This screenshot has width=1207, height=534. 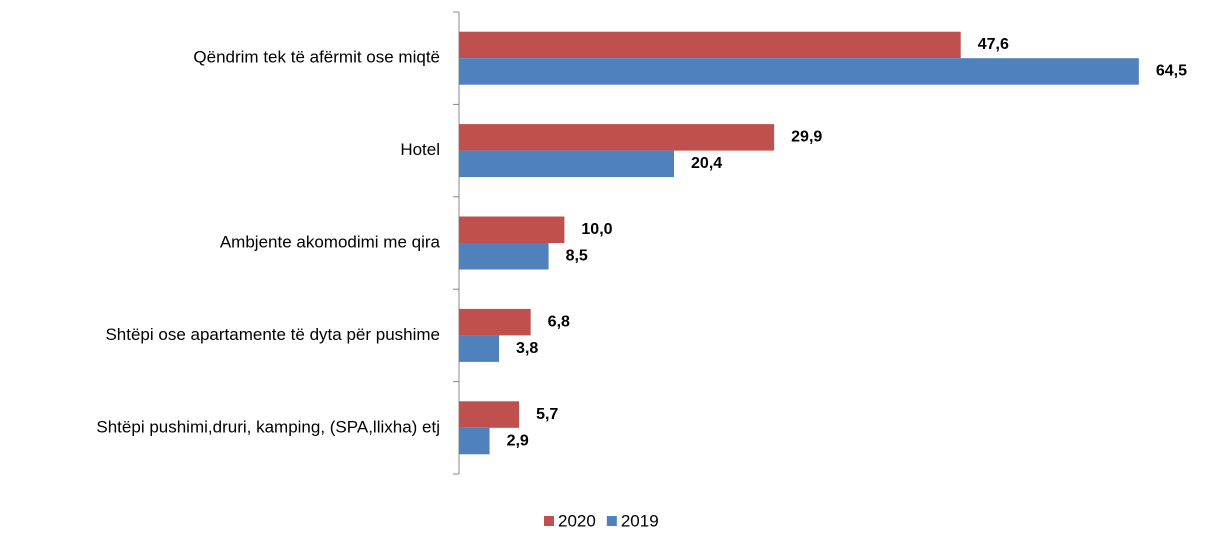 I want to click on value-label: 3,8, so click(x=527, y=348).